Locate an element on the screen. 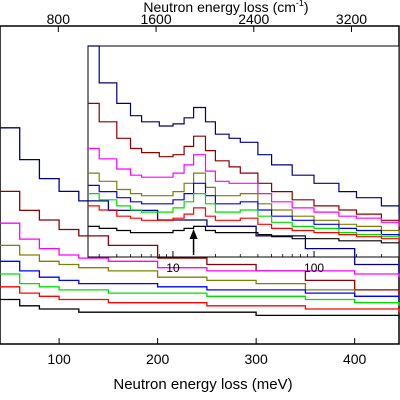 The width and height of the screenshot is (400, 400). top-tick-label-1600: 1600 is located at coordinates (155, 19).